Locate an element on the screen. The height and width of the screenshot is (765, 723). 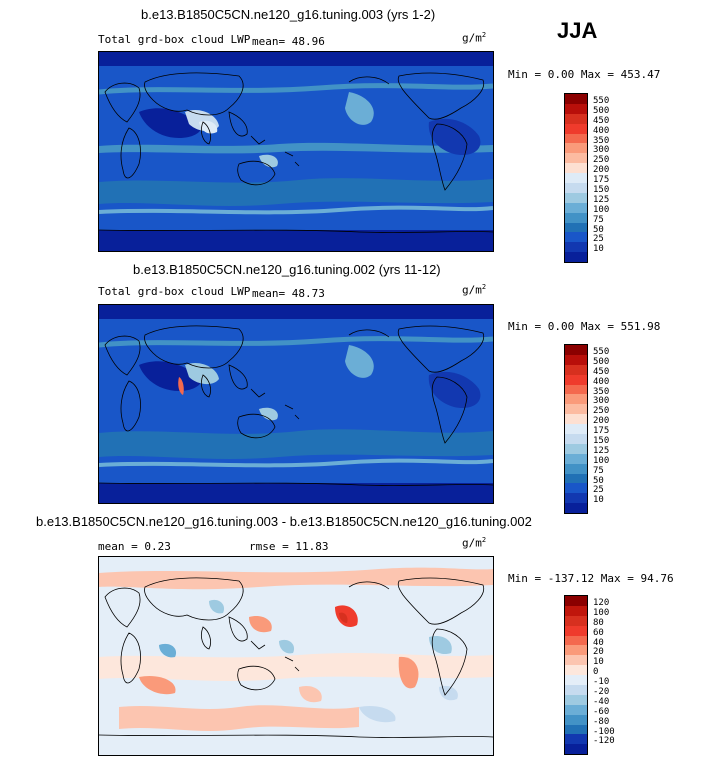
panel-2-colorbar is located at coordinates (576, 429).